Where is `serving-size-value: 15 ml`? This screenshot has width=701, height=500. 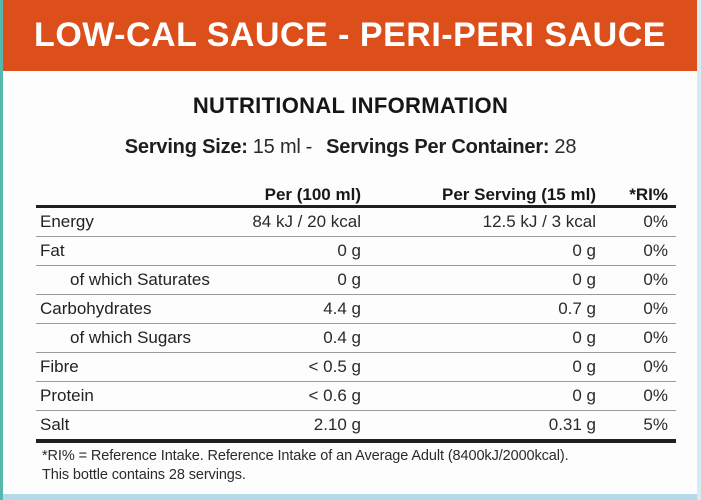 serving-size-value: 15 ml is located at coordinates (276, 147).